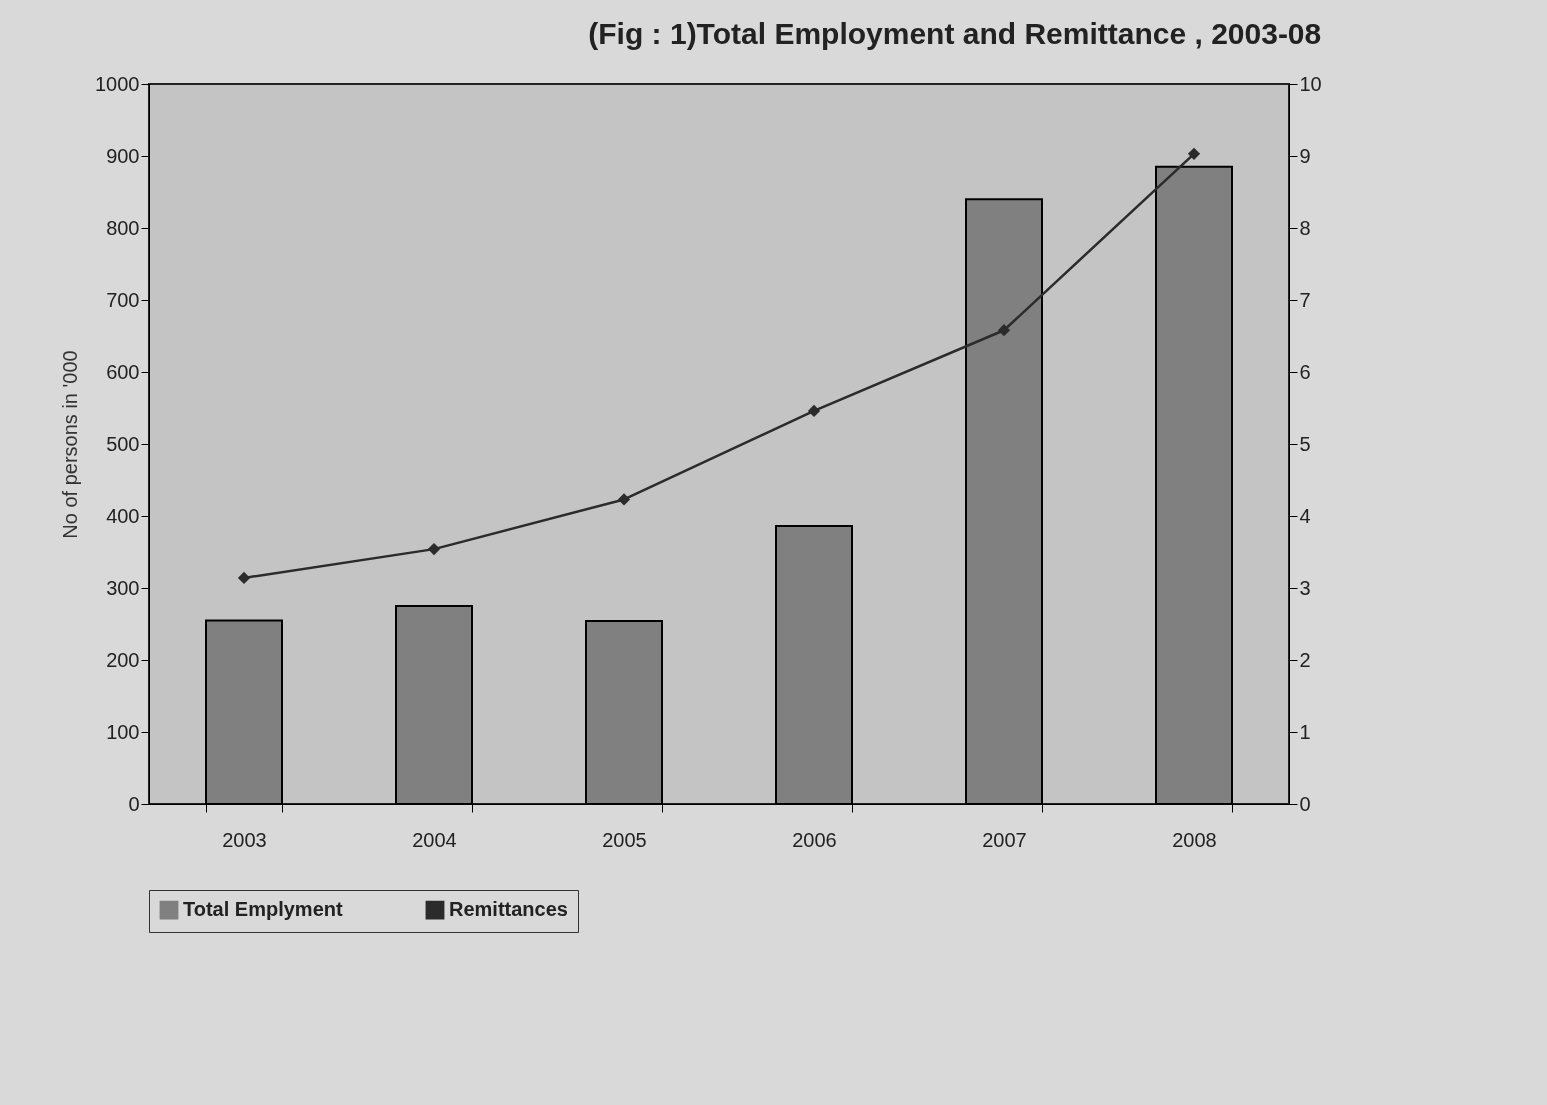  What do you see at coordinates (263, 909) in the screenshot?
I see `legend-label: Total Emplyment` at bounding box center [263, 909].